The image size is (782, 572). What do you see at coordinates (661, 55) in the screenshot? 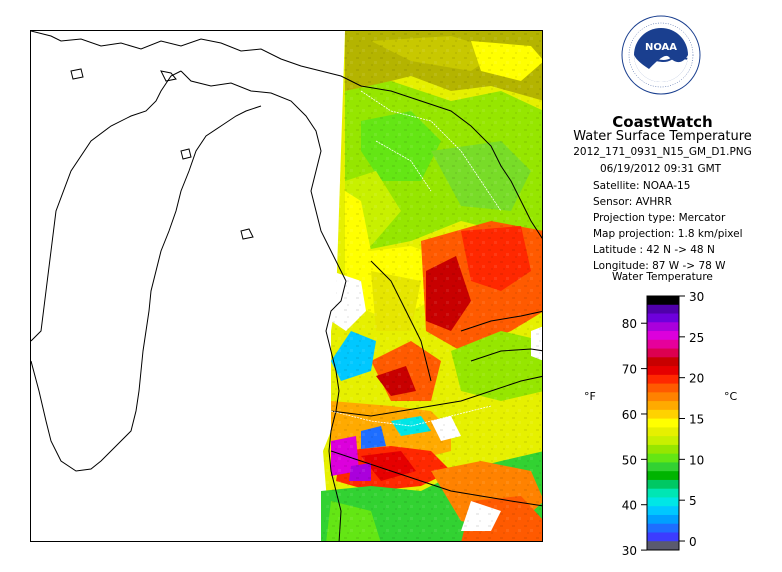
I see `noaa-logo: NOAA` at bounding box center [661, 55].